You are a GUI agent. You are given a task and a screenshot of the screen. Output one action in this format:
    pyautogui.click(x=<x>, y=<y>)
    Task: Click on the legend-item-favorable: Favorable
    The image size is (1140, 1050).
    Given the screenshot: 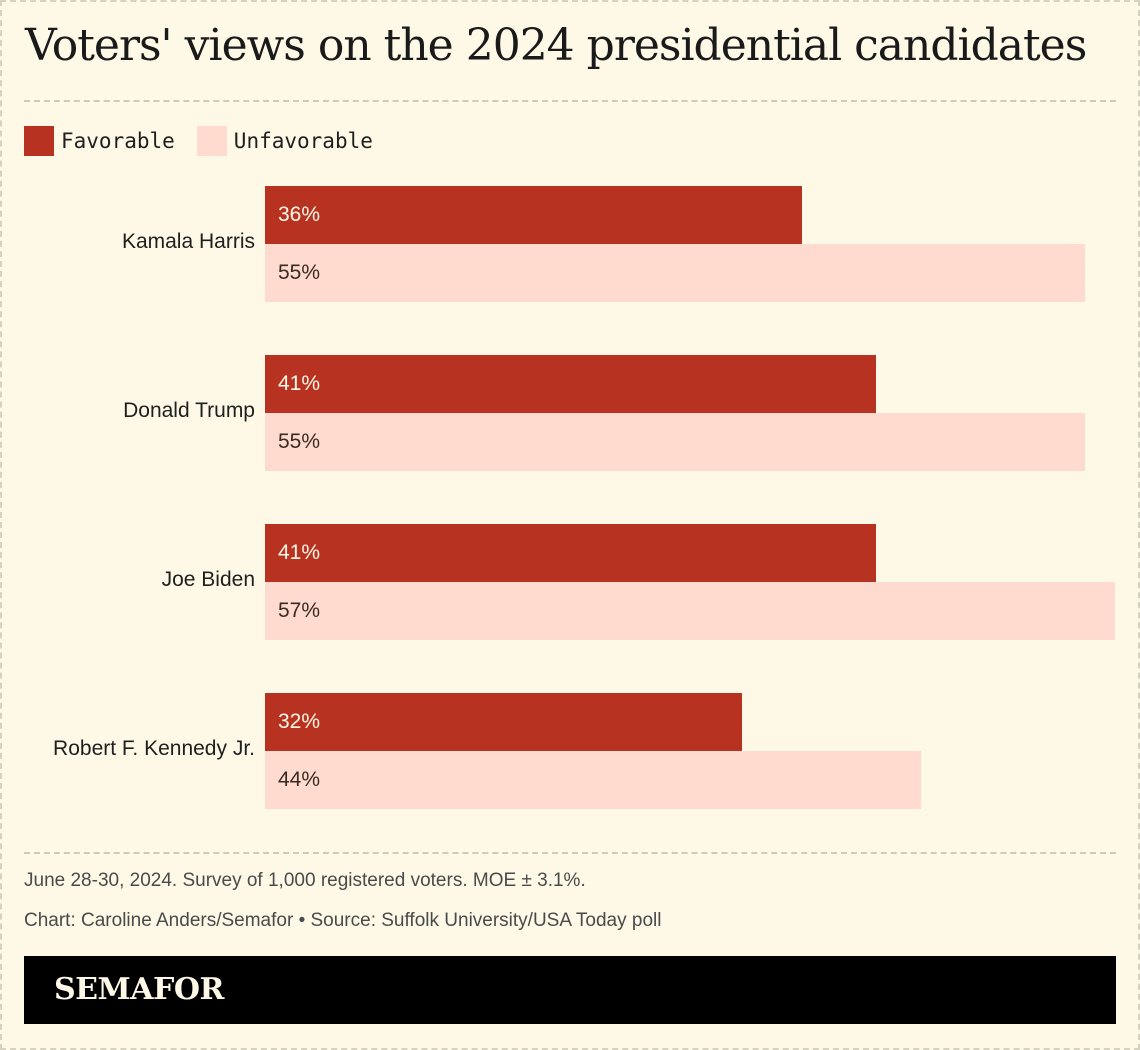 What is the action you would take?
    pyautogui.click(x=99, y=141)
    